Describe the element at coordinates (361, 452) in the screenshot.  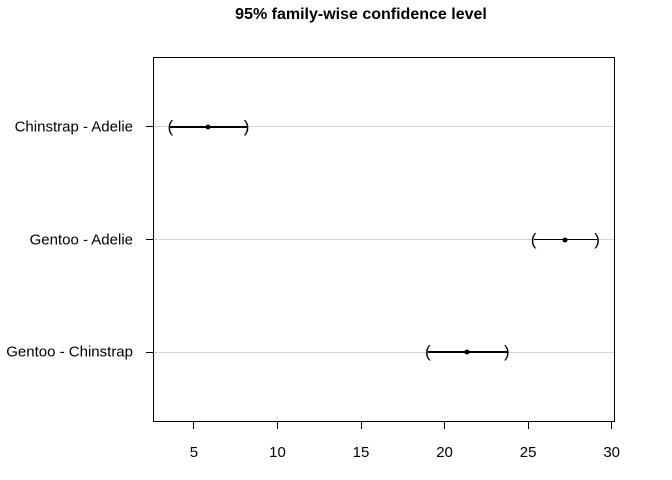
I see `x-axis-tick-label: 15` at that location.